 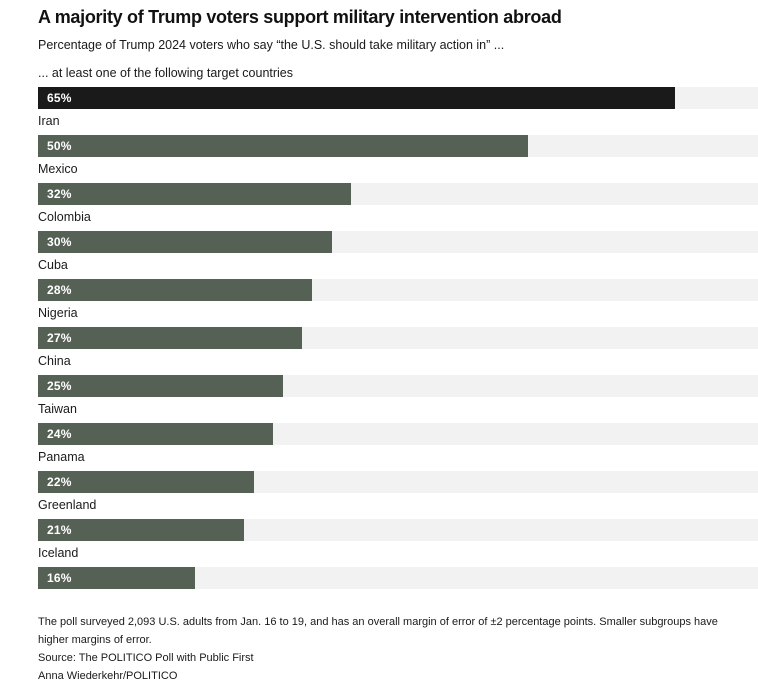 I want to click on category-label: Panama, so click(x=61, y=457).